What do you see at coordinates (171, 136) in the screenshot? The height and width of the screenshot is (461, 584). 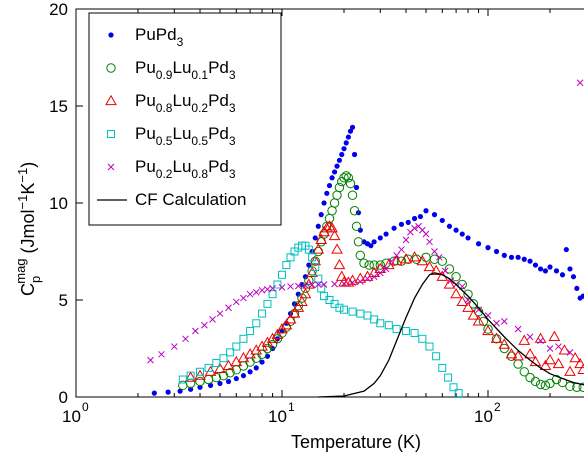 I see `legend-entry-lu05: Pu0.5Lu0.5Pd3` at bounding box center [171, 136].